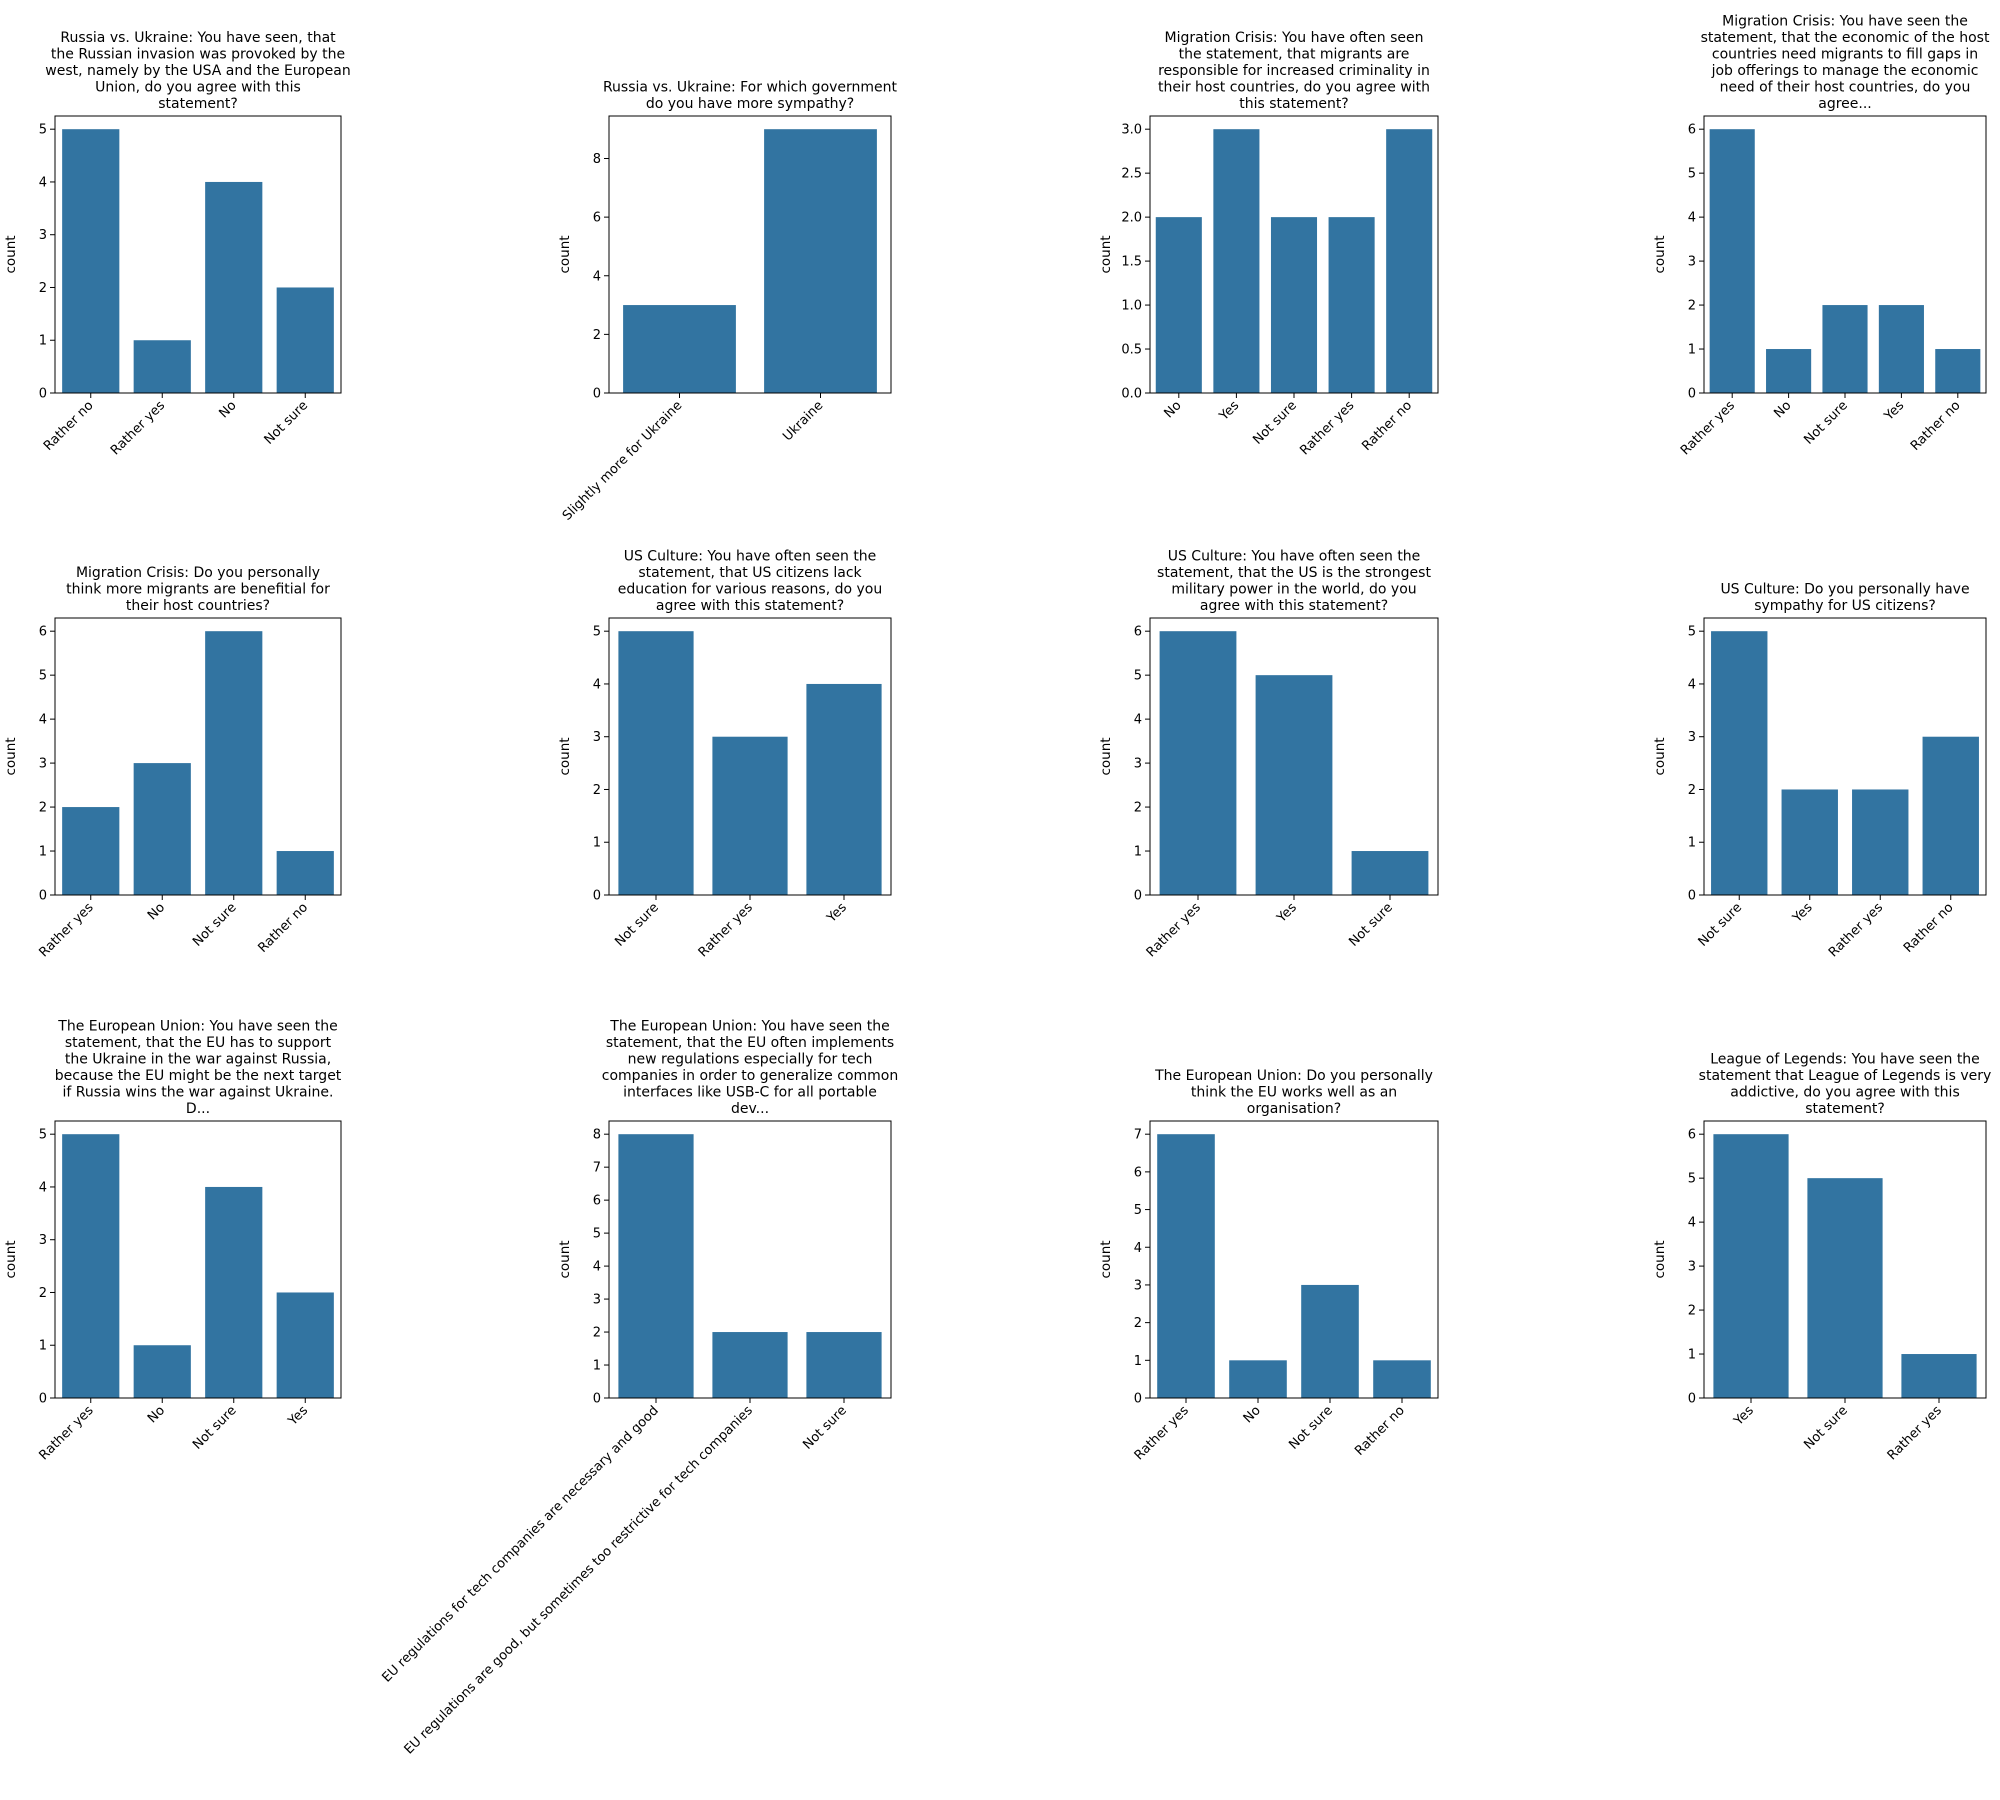  Describe the element at coordinates (1845, 38) in the screenshot. I see `chart-title-line: statement, that the economic of the host` at that location.